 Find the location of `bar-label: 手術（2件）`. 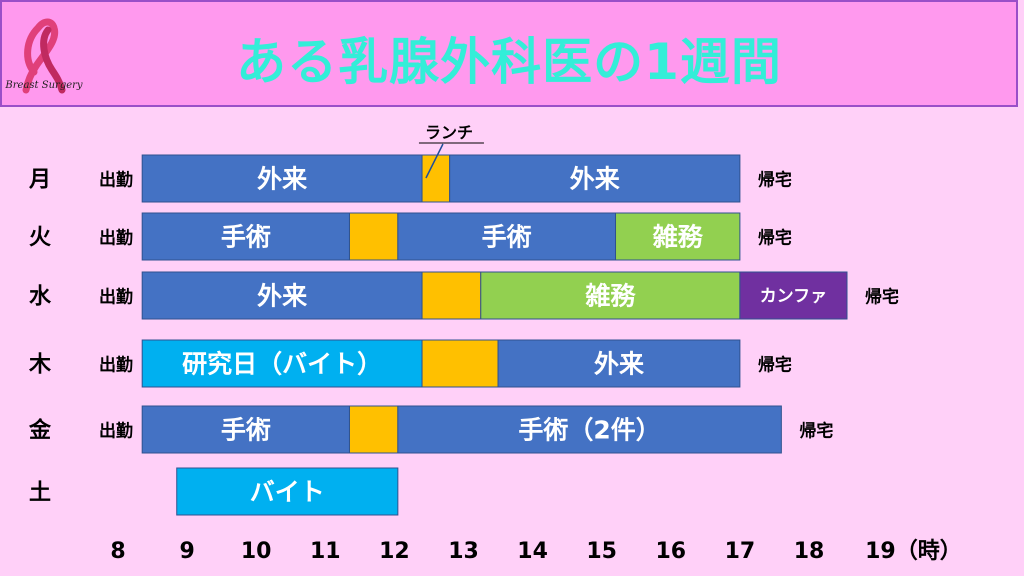

bar-label: 手術（2件） is located at coordinates (589, 430).